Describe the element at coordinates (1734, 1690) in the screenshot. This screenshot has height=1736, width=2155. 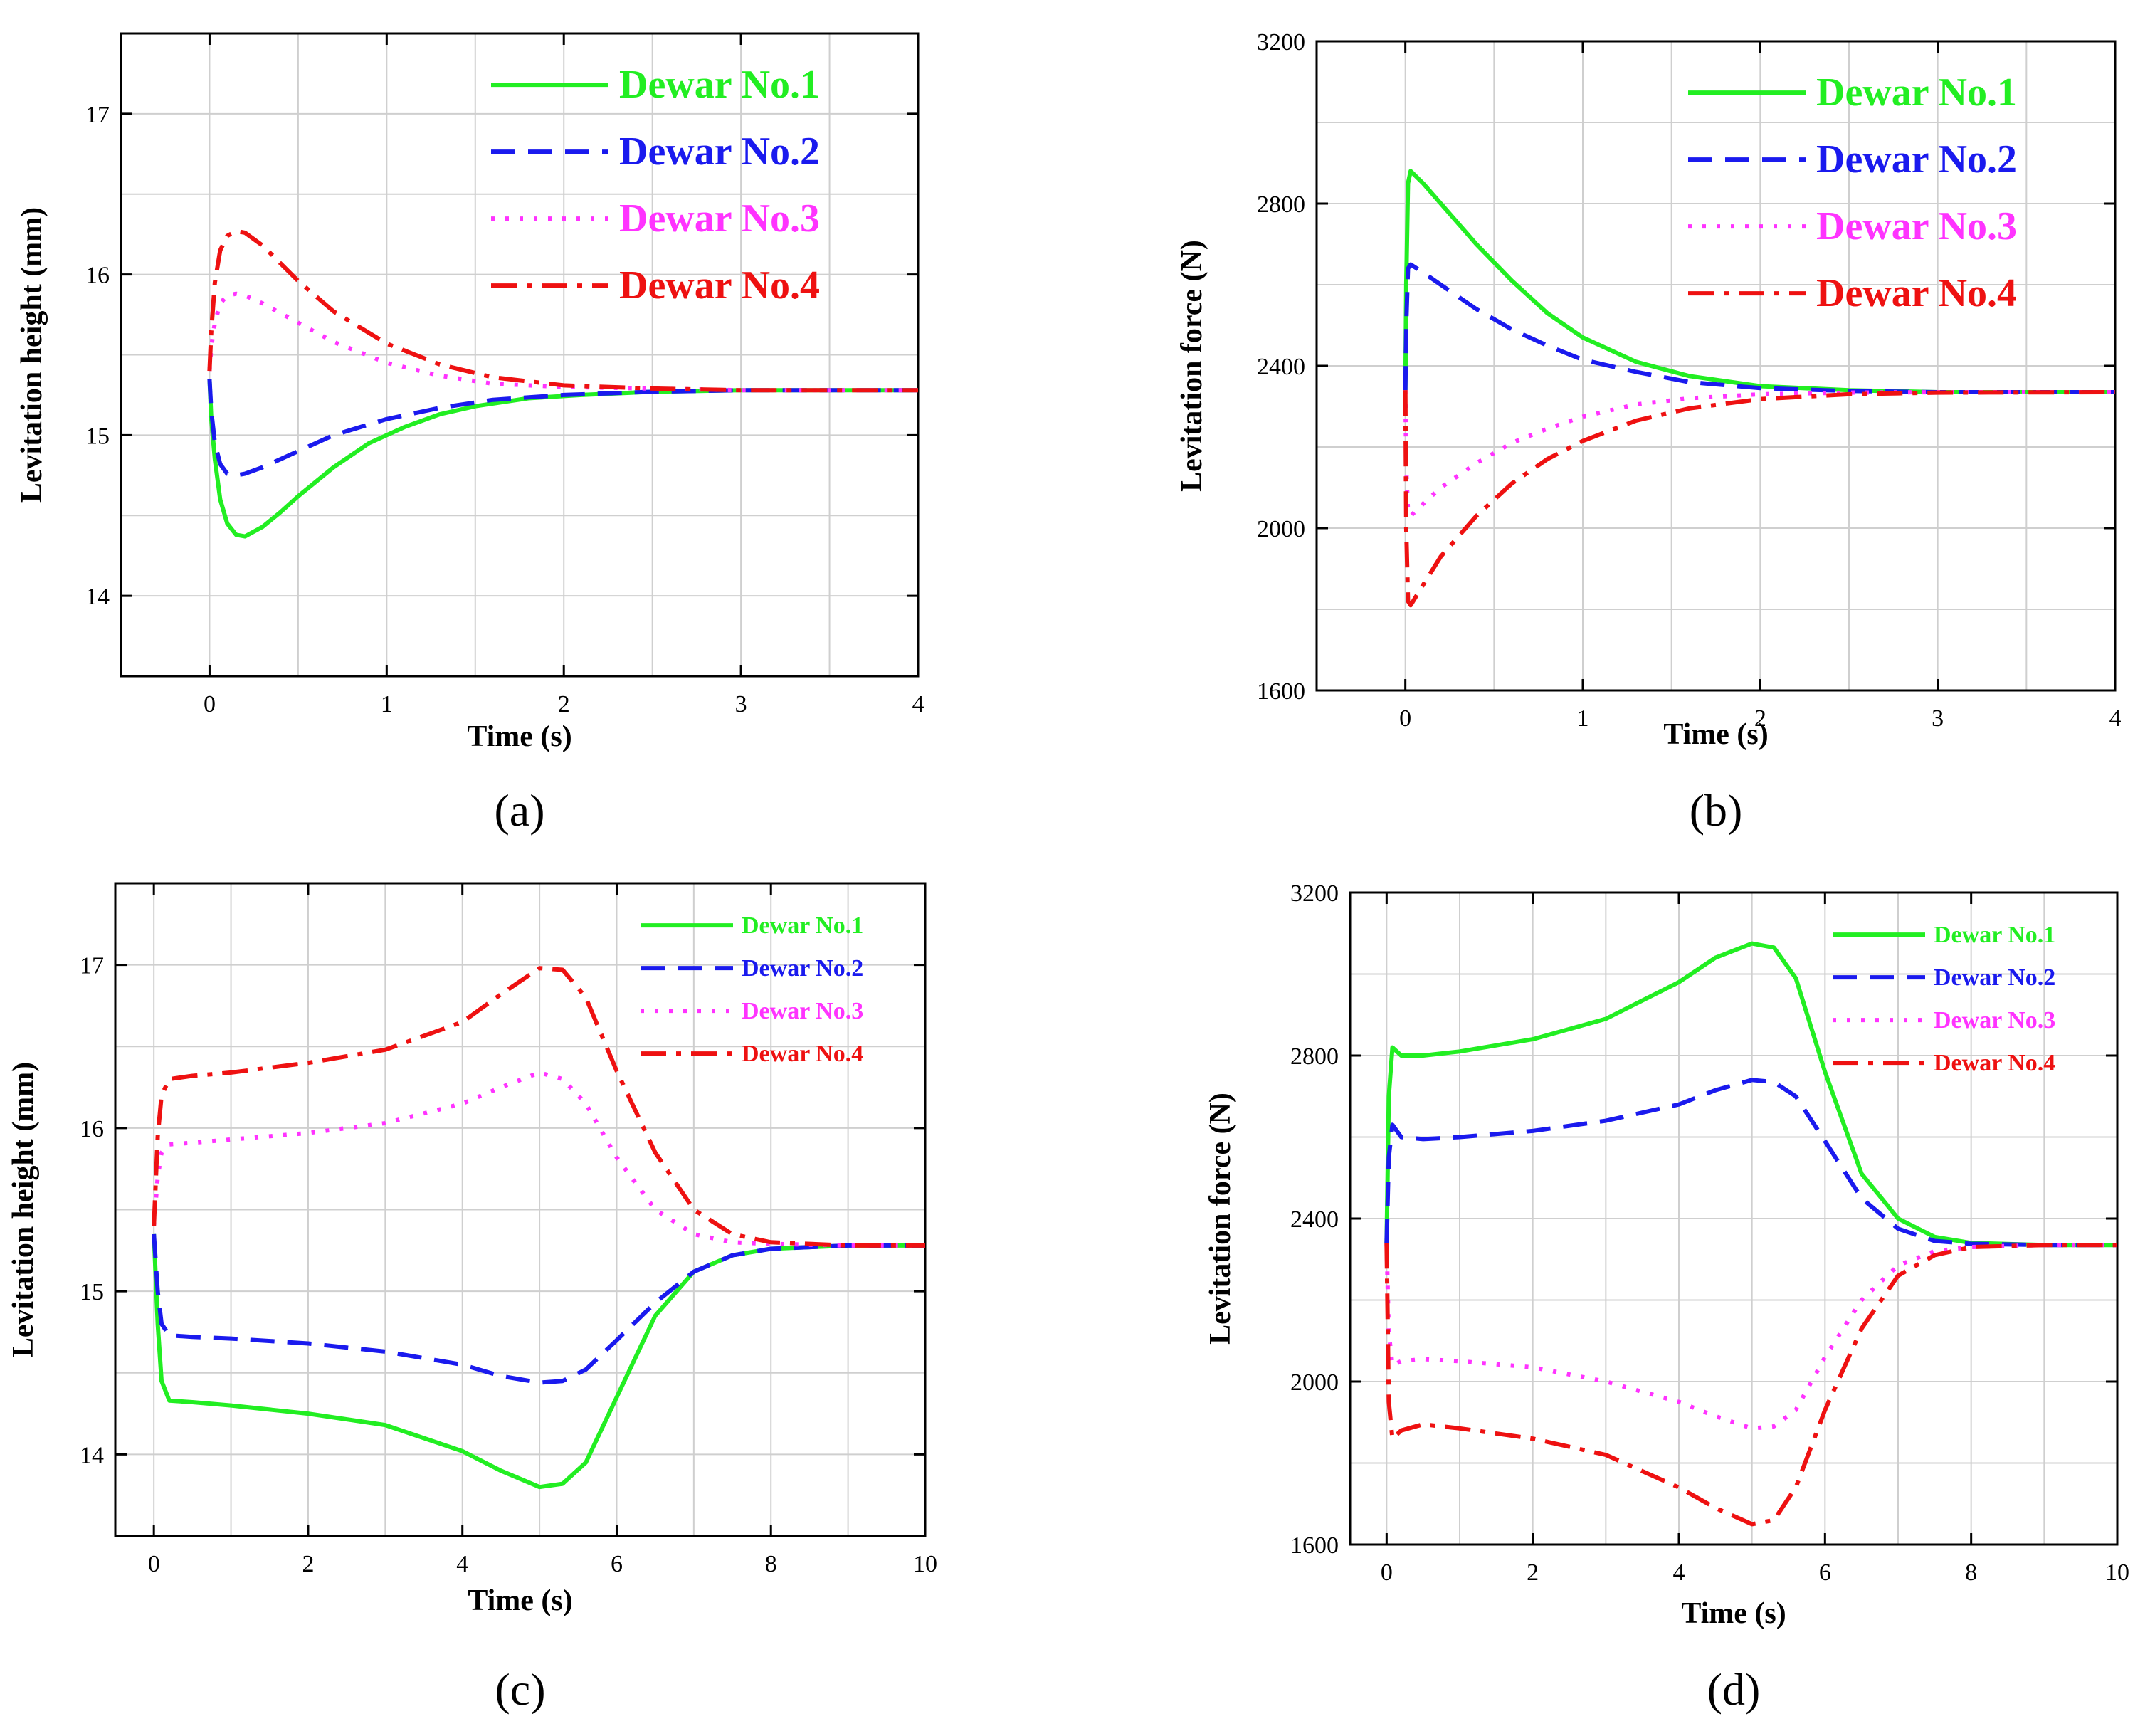
I see `panel-label: (d)` at that location.